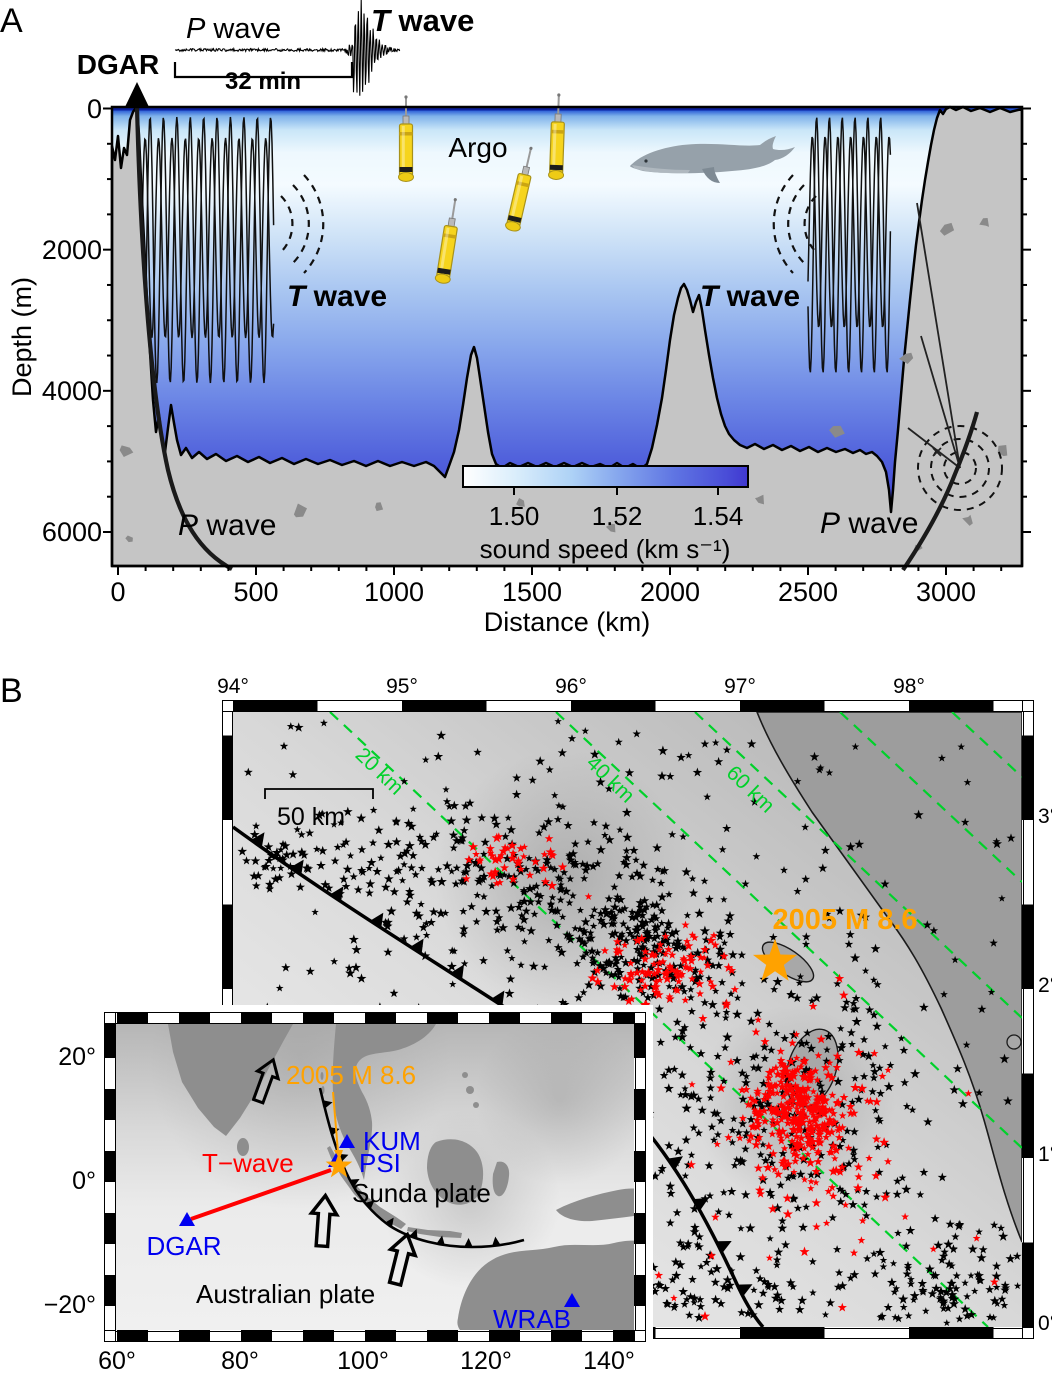 This screenshot has height=1374, width=1052. Describe the element at coordinates (11, 691) in the screenshot. I see `panel-b-label: B` at that location.